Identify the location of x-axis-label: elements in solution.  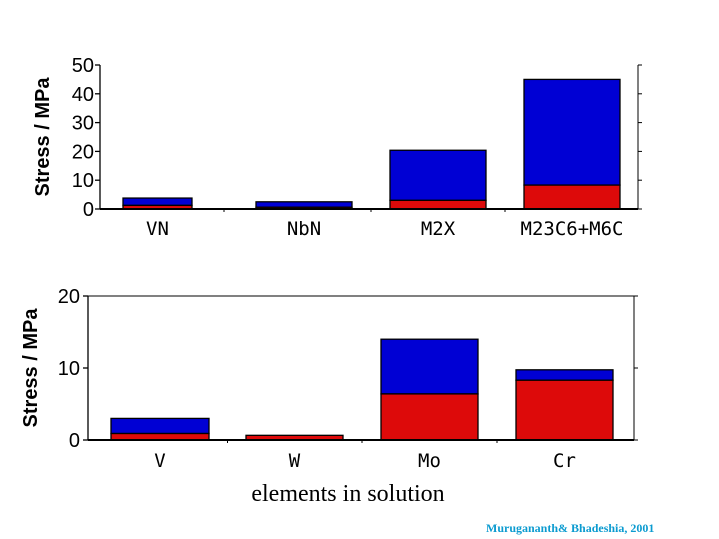
(347, 494).